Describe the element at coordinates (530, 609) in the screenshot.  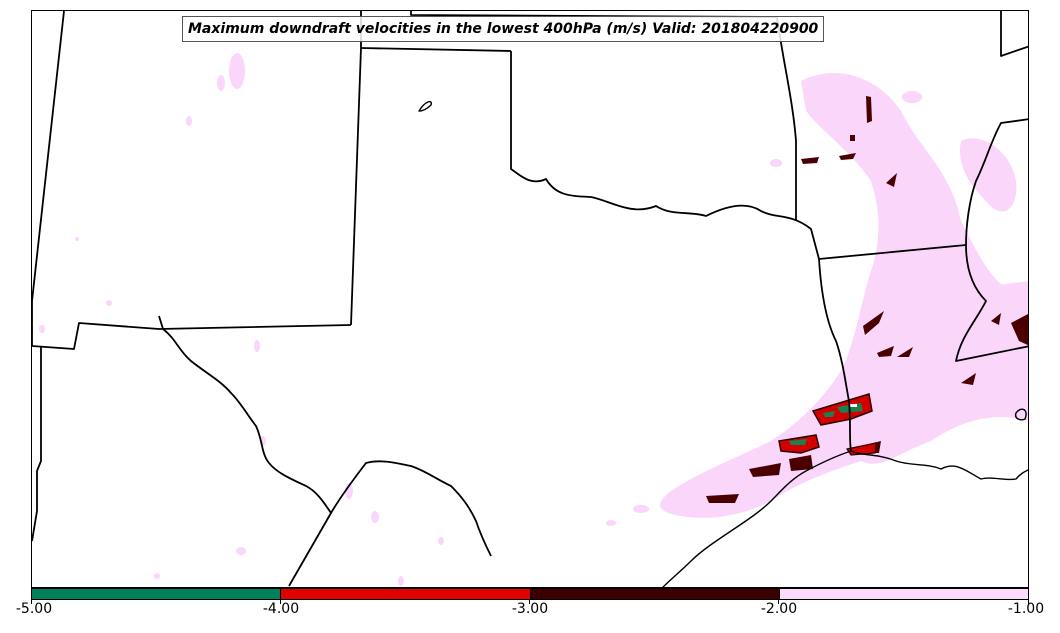
I see `colorbar-label-3: -3.00` at that location.